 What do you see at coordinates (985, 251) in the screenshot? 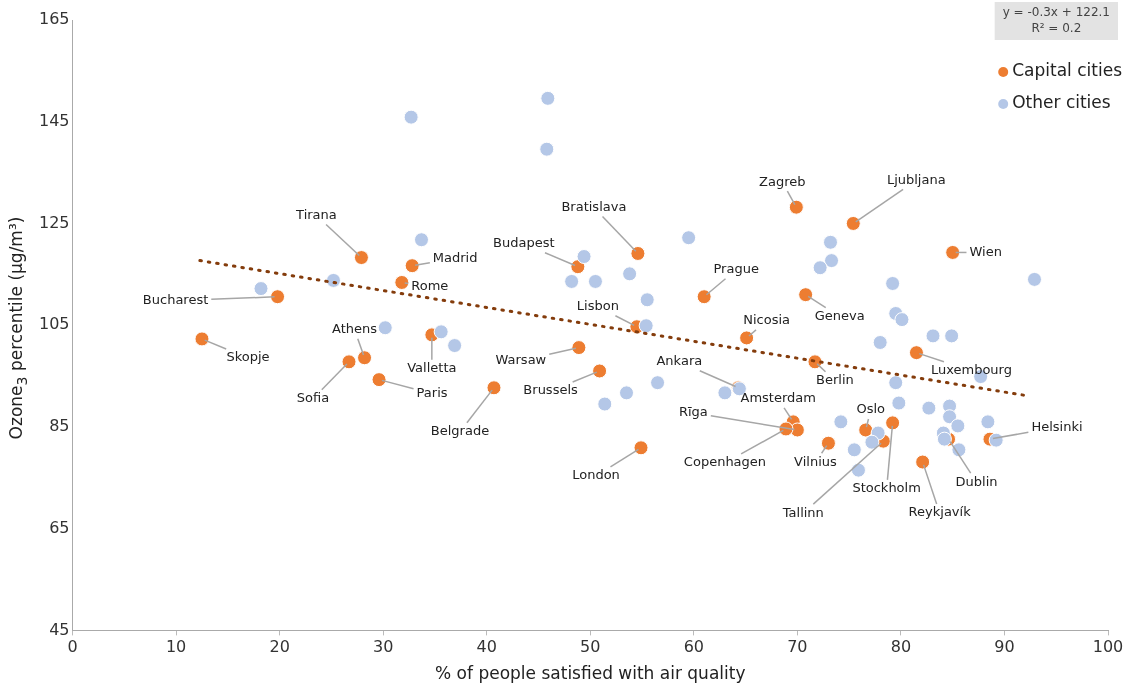
I see `annotation: Wien` at bounding box center [985, 251].